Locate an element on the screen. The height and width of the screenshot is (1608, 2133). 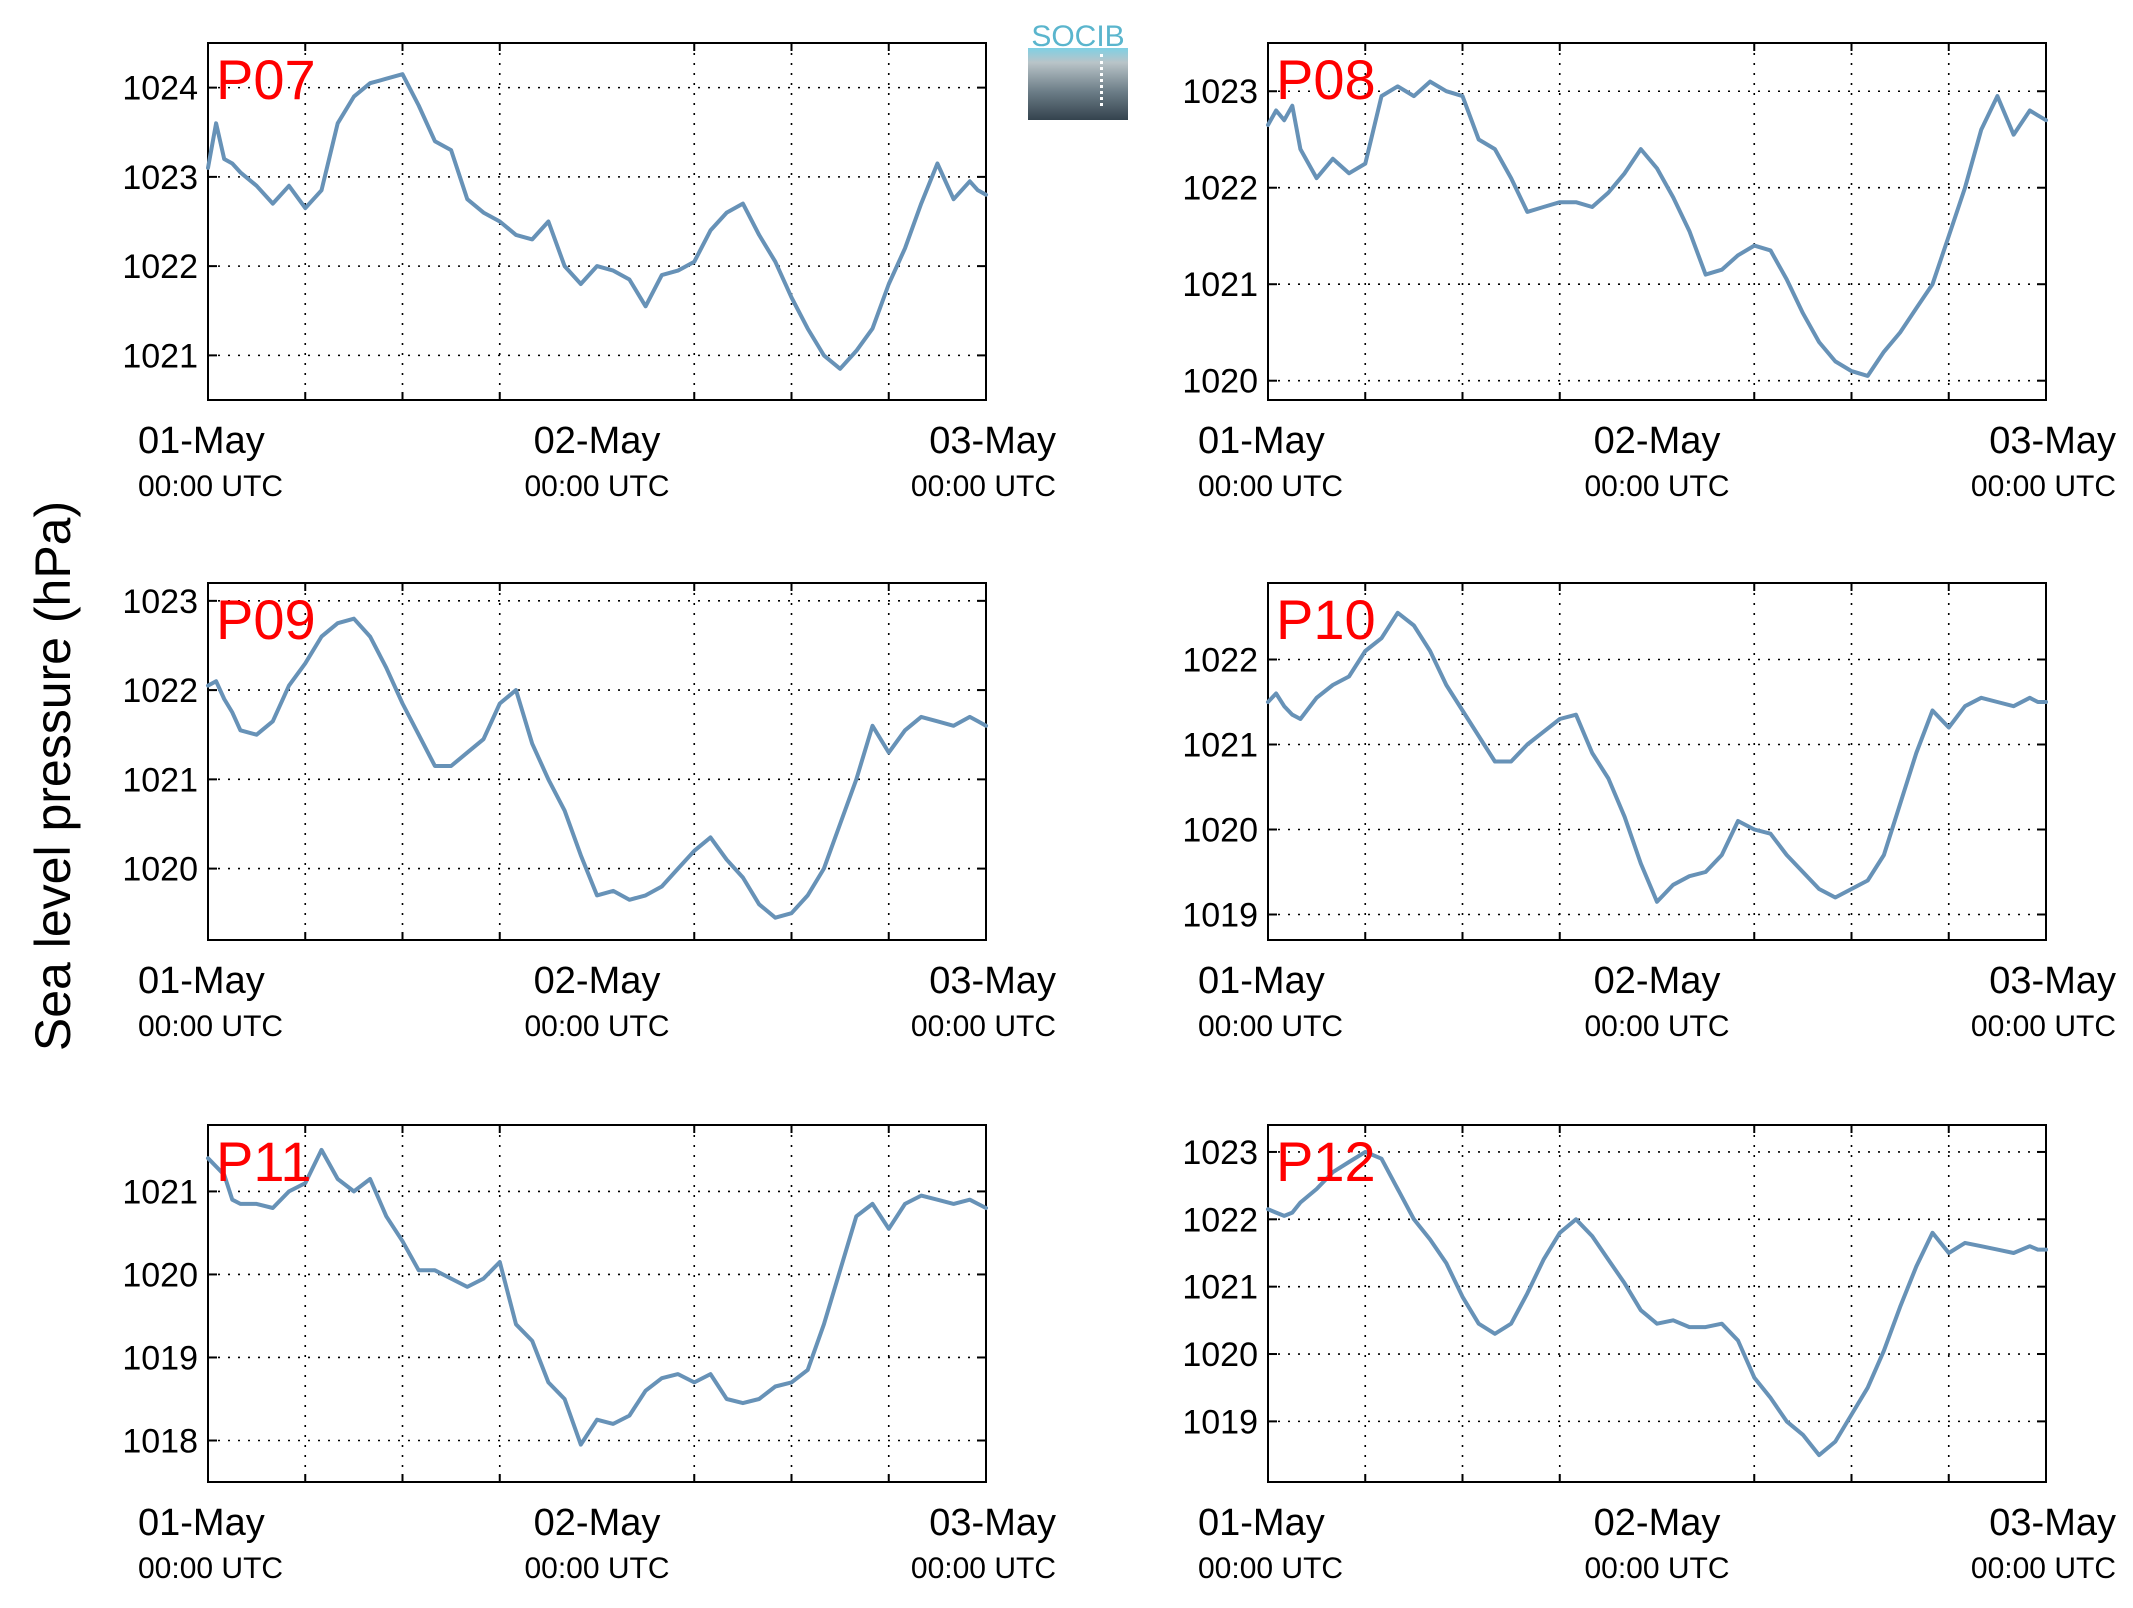
y-tick-label: 1018 is located at coordinates (160, 1441).